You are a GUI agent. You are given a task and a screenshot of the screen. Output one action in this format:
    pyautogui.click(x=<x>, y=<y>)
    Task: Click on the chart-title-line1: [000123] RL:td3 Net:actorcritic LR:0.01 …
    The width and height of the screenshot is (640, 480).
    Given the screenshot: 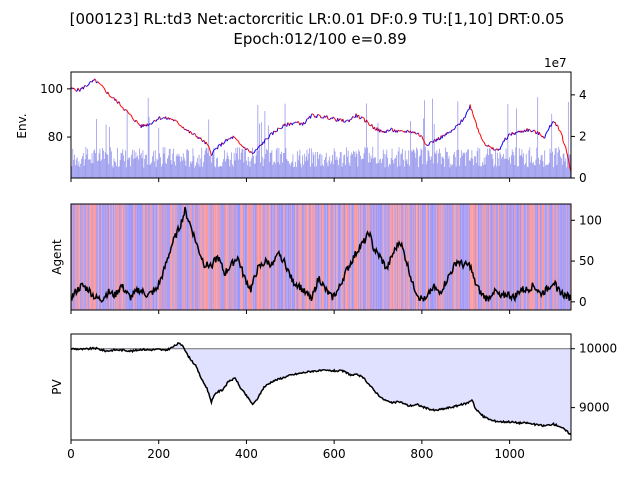 What is the action you would take?
    pyautogui.click(x=317, y=19)
    